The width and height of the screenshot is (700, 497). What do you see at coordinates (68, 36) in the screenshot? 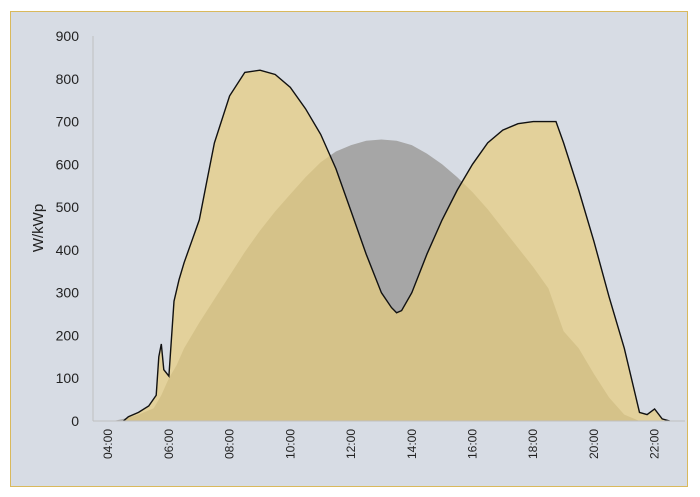
I see `y-tick-label: 900` at bounding box center [68, 36].